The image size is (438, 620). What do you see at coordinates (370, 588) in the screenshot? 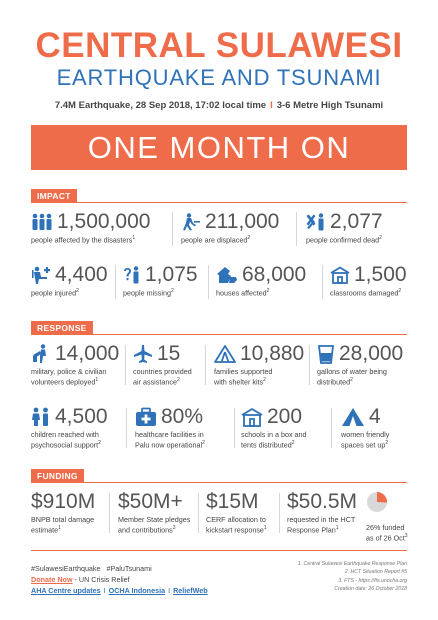
I see `creation-date: Creation date: 26 October 2018` at bounding box center [370, 588].